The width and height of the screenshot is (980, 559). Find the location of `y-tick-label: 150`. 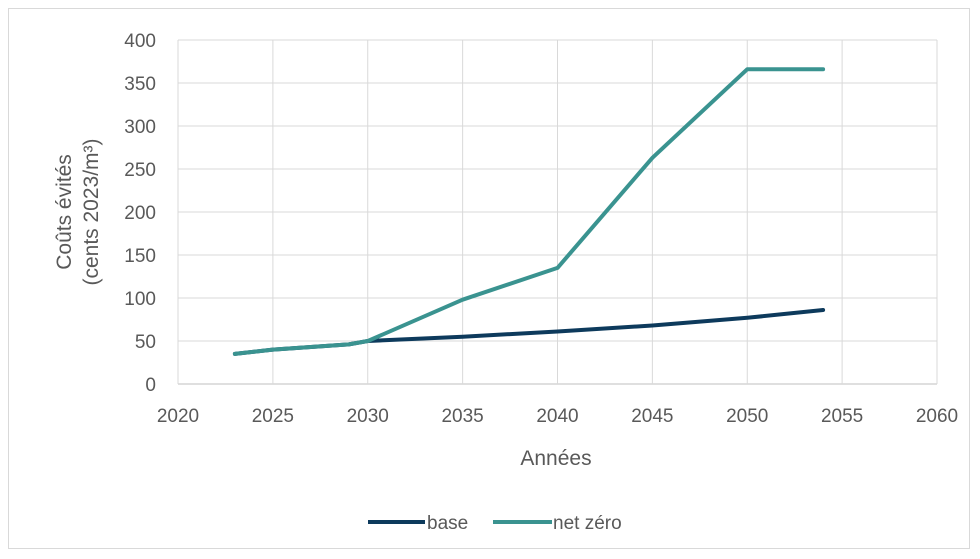

y-tick-label: 150 is located at coordinates (140, 256).